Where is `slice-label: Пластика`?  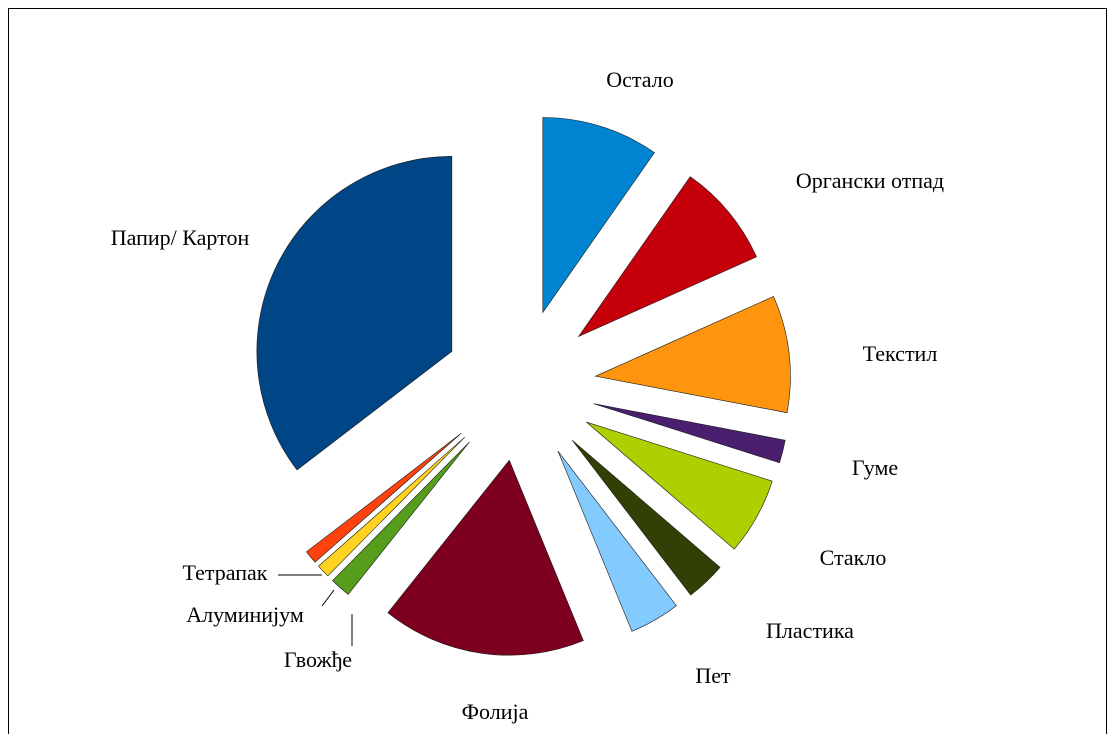 slice-label: Пластика is located at coordinates (810, 630).